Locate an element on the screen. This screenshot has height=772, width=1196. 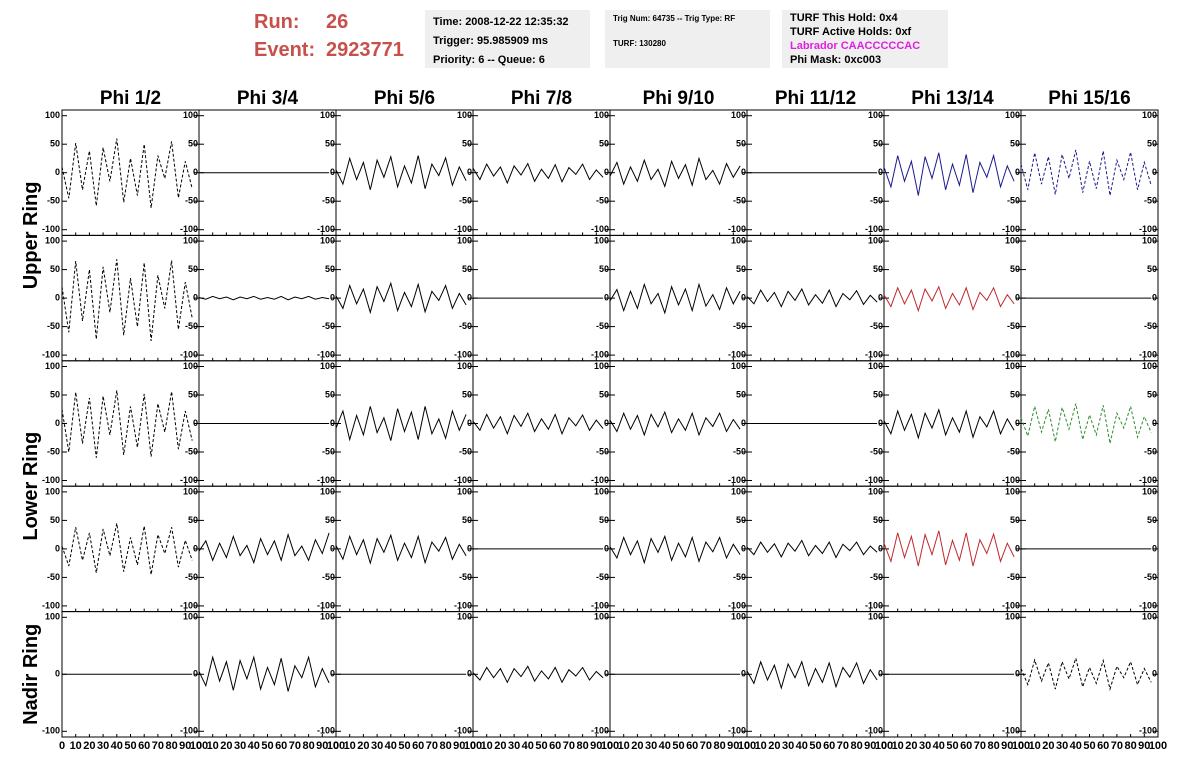
run-label: Run: is located at coordinates (277, 22).